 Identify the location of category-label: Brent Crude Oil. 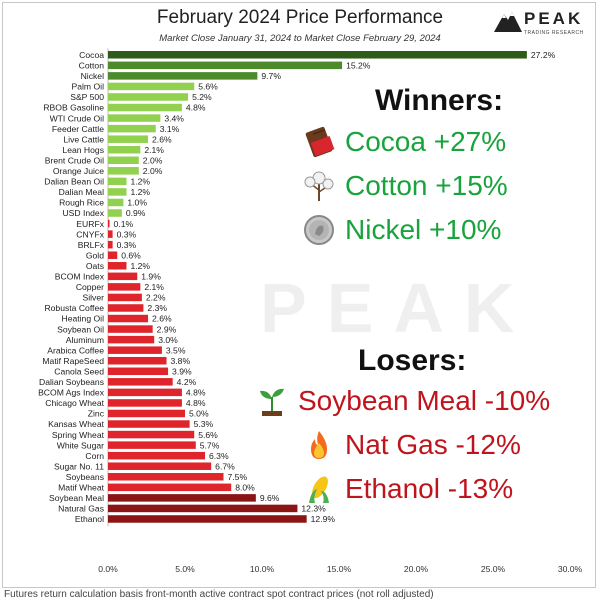
(74, 160).